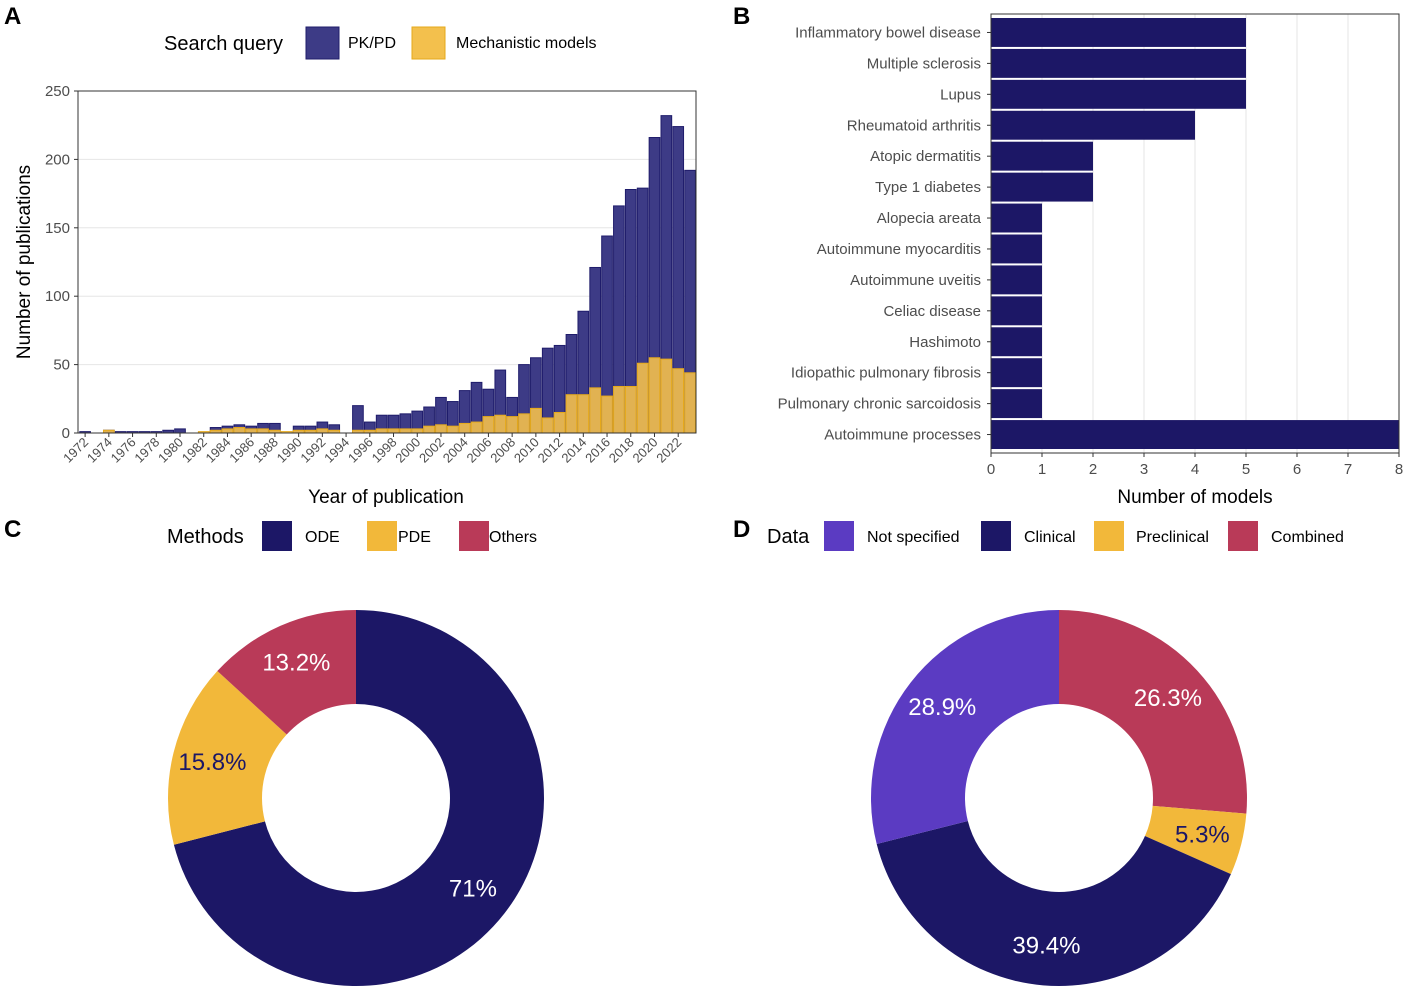  What do you see at coordinates (170, 450) in the screenshot?
I see `x-tick-label-a: 1980` at bounding box center [170, 450].